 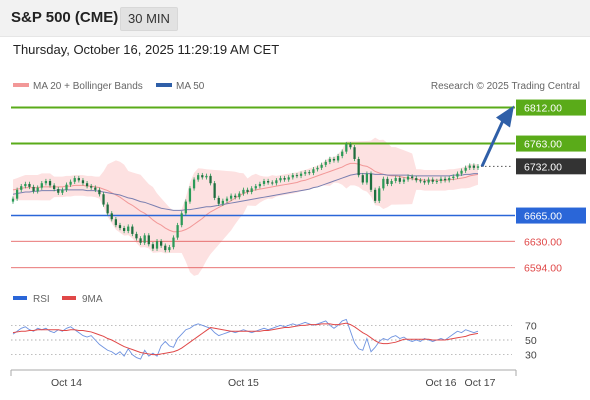 I want to click on level-label-bg-6812.00, so click(x=551, y=107).